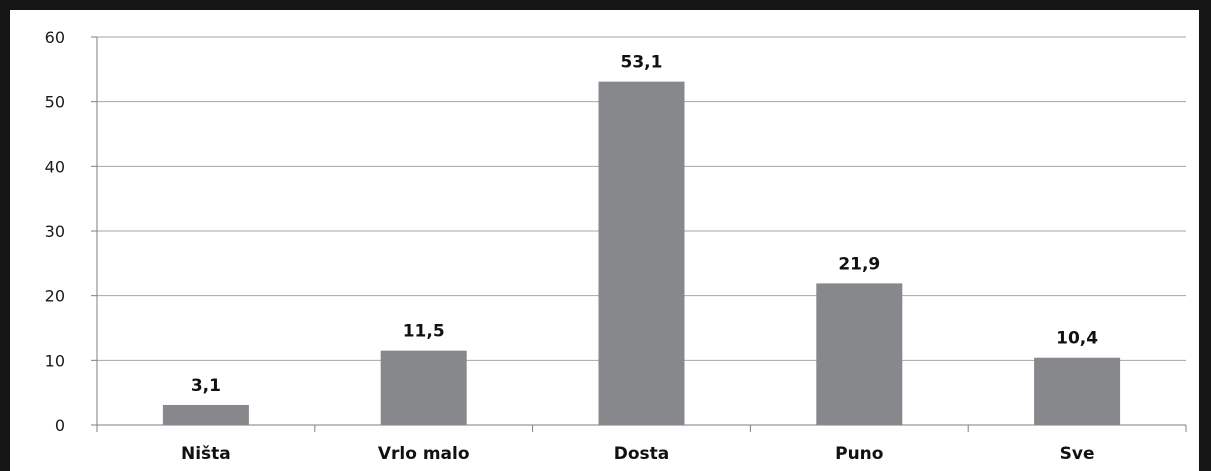 The height and width of the screenshot is (471, 1211). Describe the element at coordinates (642, 63) in the screenshot. I see `data-label-2: 53,1` at that location.